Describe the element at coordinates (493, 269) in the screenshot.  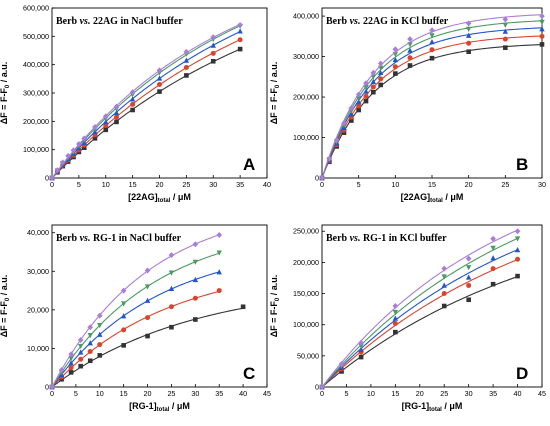
I see `data-point-d-circle` at that location.